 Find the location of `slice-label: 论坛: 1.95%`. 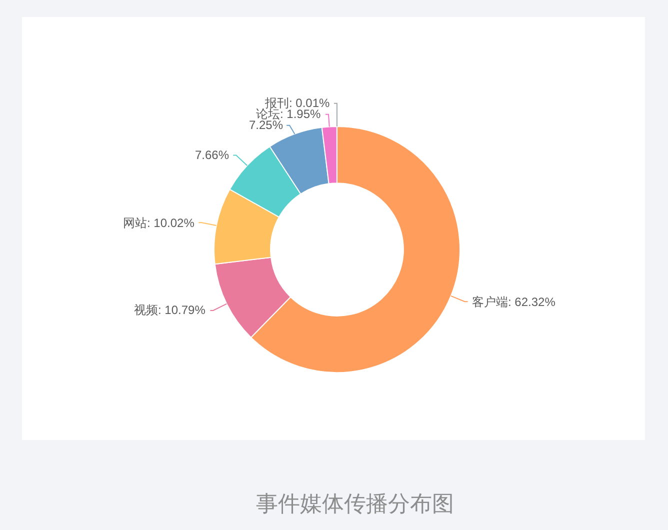

slice-label: 论坛: 1.95% is located at coordinates (289, 114).